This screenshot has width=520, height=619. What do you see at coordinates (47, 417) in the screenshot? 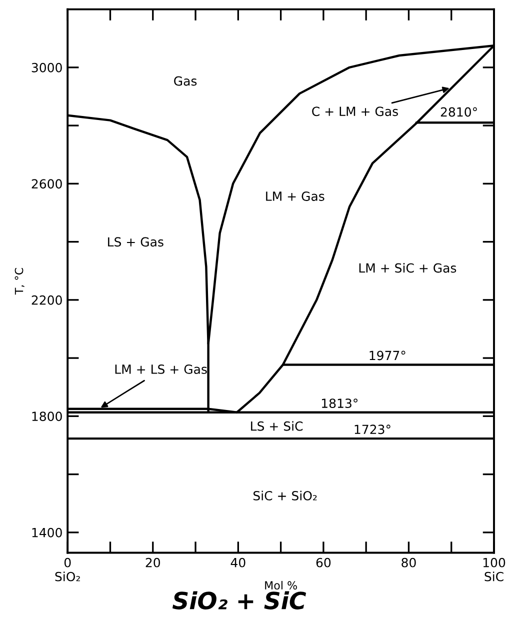
I see `y-tick-label: 1800` at bounding box center [47, 417].